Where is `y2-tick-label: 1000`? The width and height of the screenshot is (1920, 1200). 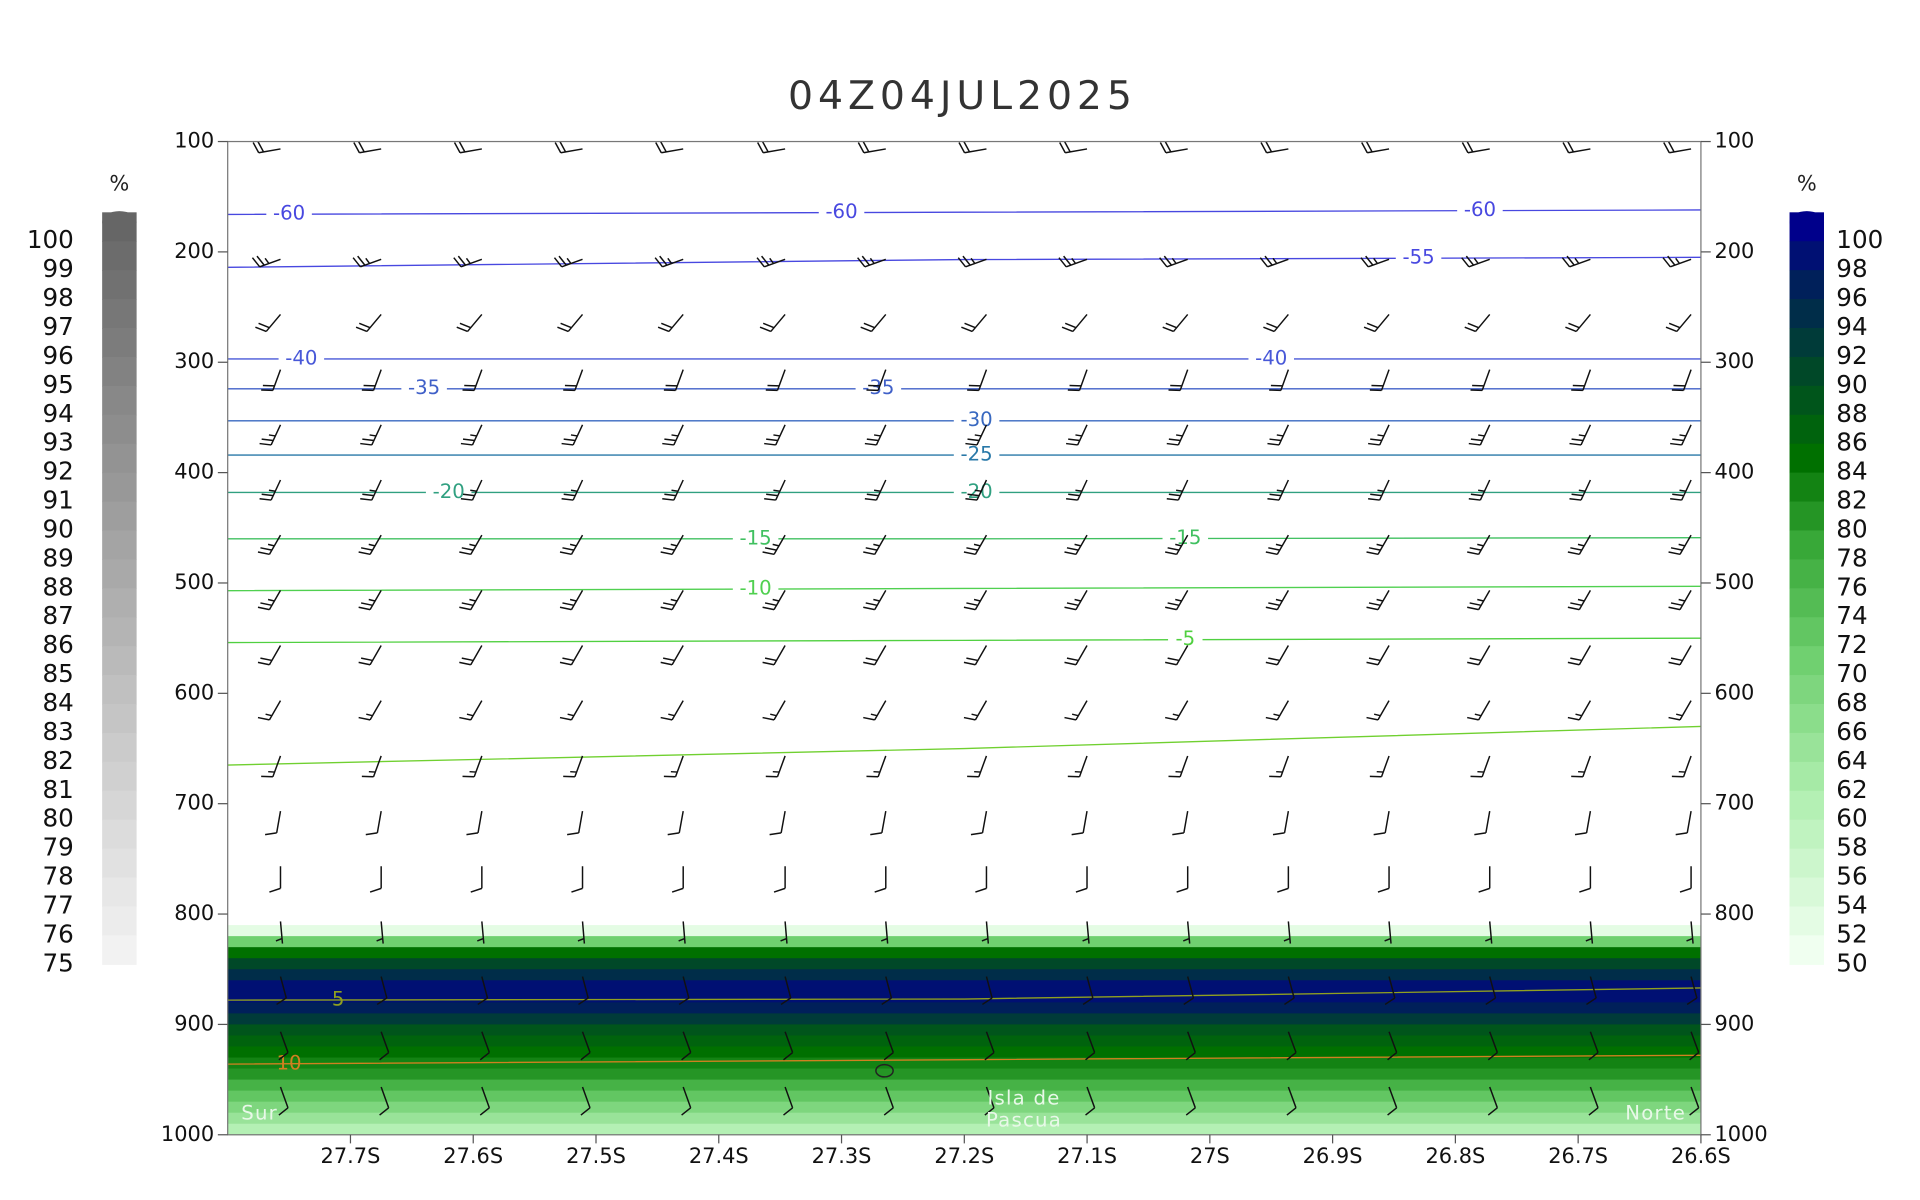 y2-tick-label: 1000 is located at coordinates (1740, 1134).